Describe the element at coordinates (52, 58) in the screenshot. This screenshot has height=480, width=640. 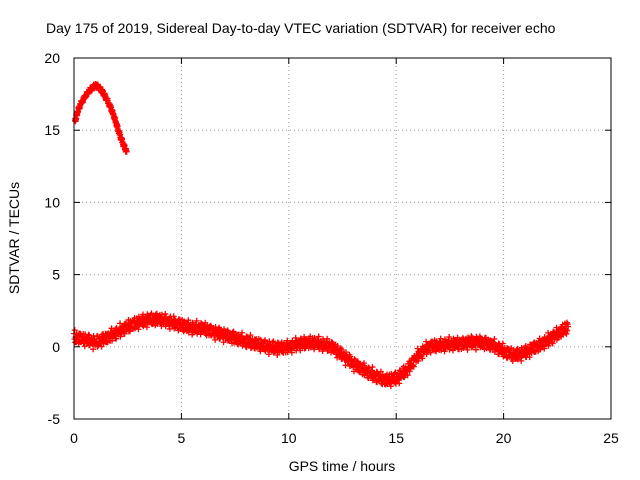
I see `y-tick-label: 20` at that location.